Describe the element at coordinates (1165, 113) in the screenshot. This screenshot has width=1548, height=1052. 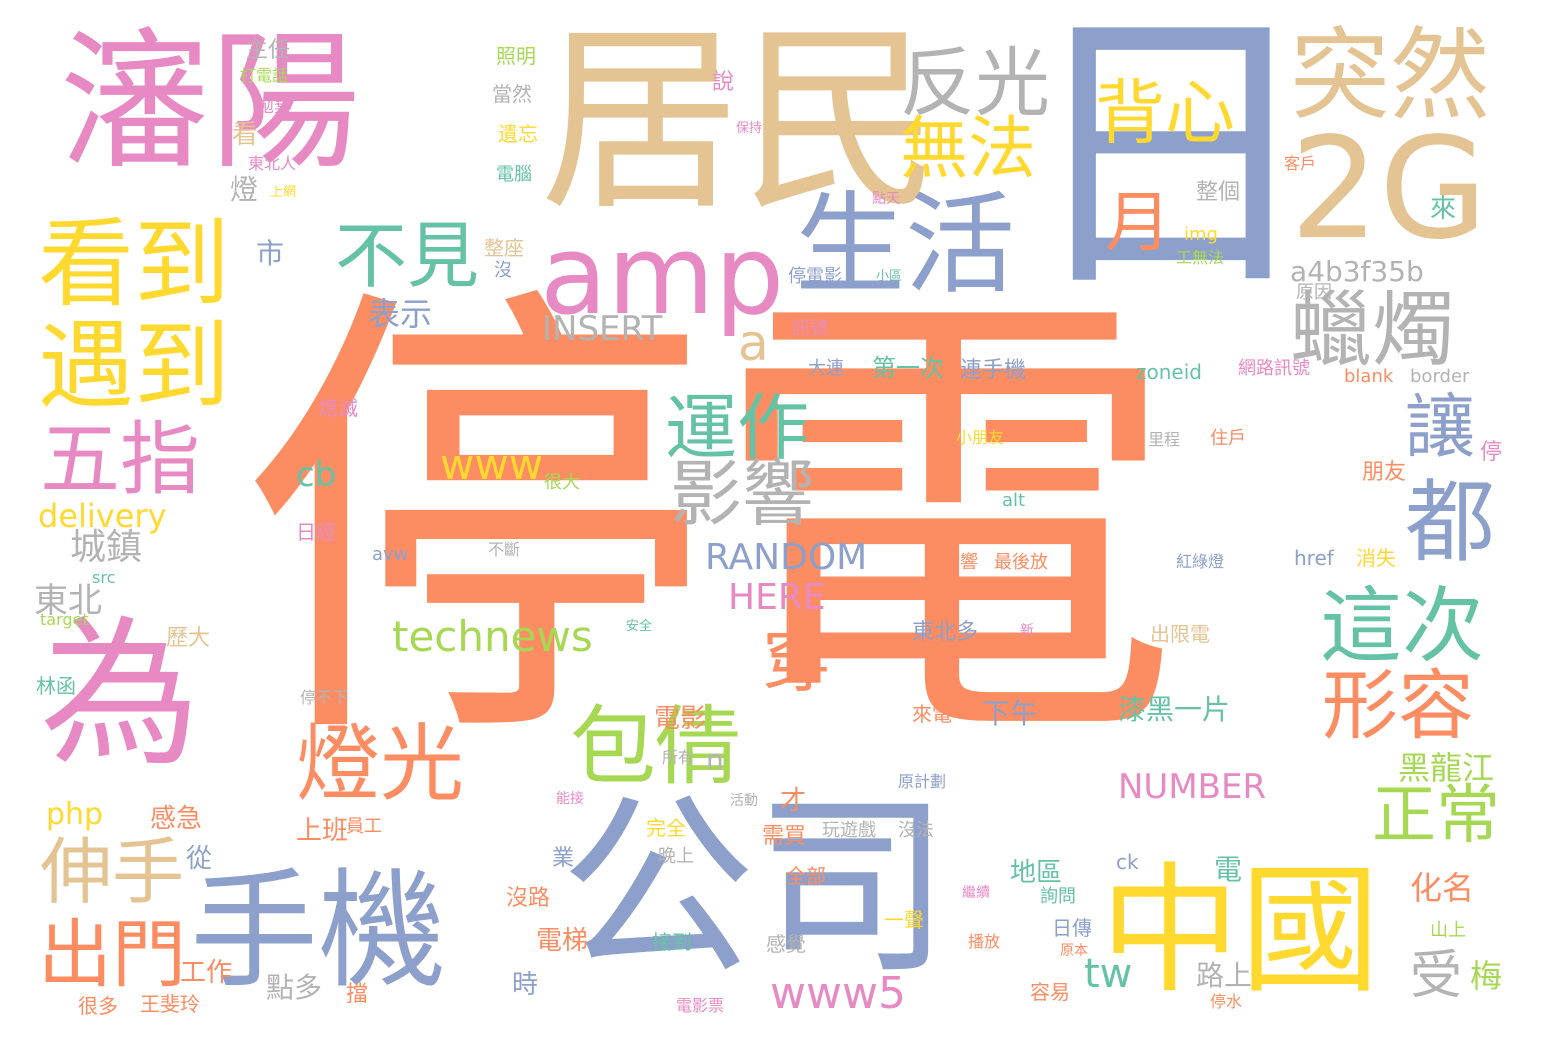
I see `word-8: 背心` at that location.